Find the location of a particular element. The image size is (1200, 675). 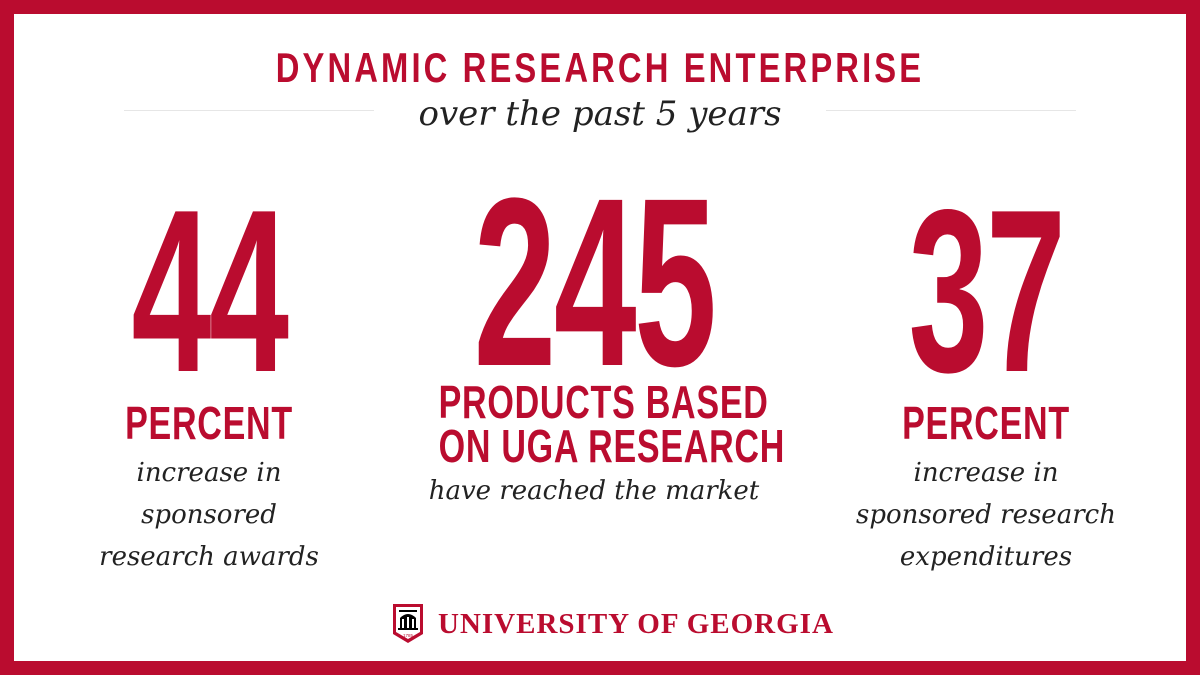

stat-description-line: sponsored research is located at coordinates (986, 515).